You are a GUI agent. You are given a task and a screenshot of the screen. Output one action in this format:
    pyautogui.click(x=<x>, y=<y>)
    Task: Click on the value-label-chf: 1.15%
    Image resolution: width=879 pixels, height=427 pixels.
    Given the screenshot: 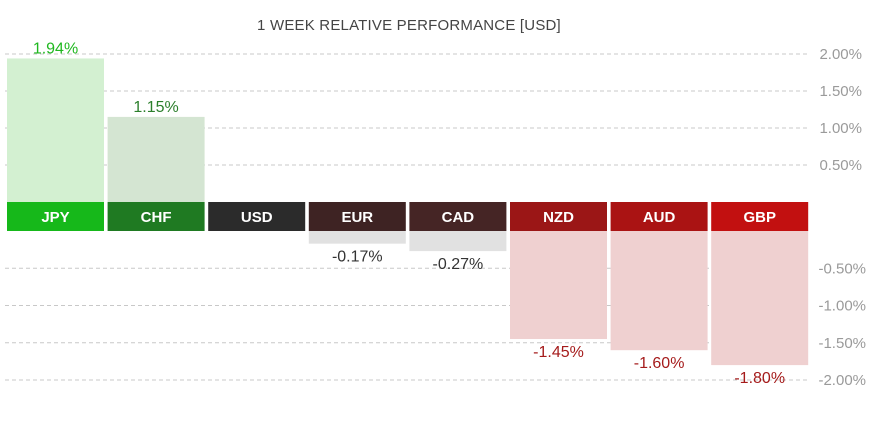 What is the action you would take?
    pyautogui.click(x=155, y=107)
    